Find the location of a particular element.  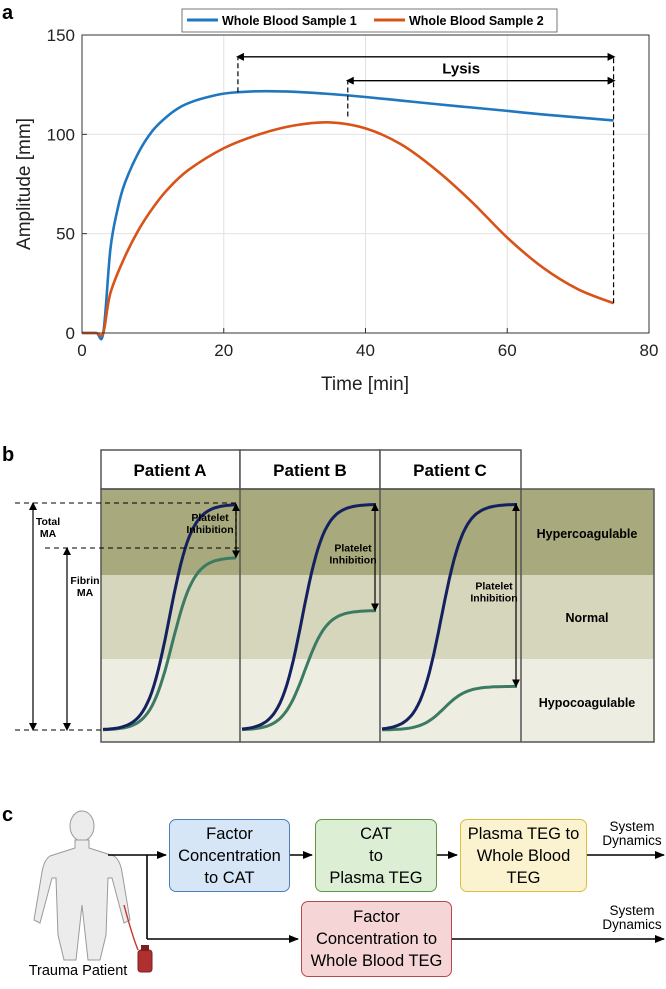

y-tick-label: 100 is located at coordinates (61, 134).